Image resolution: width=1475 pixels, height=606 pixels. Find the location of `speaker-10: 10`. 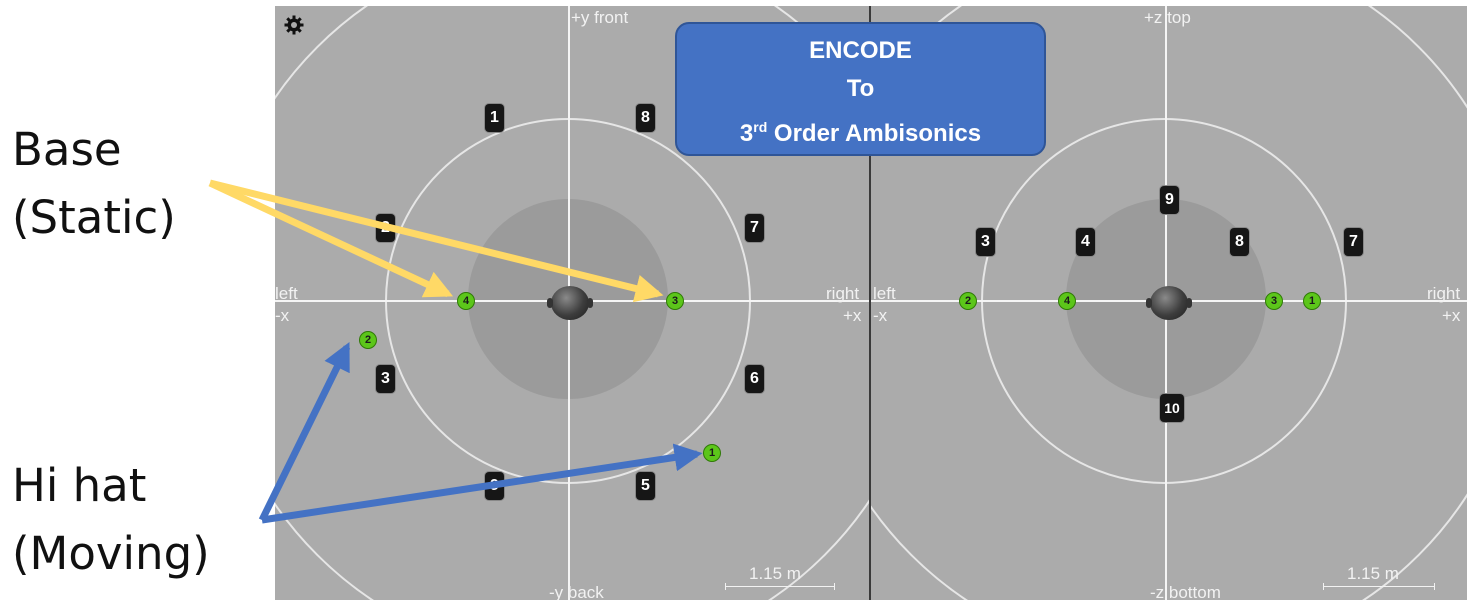

speaker-10: 10 is located at coordinates (1172, 408).